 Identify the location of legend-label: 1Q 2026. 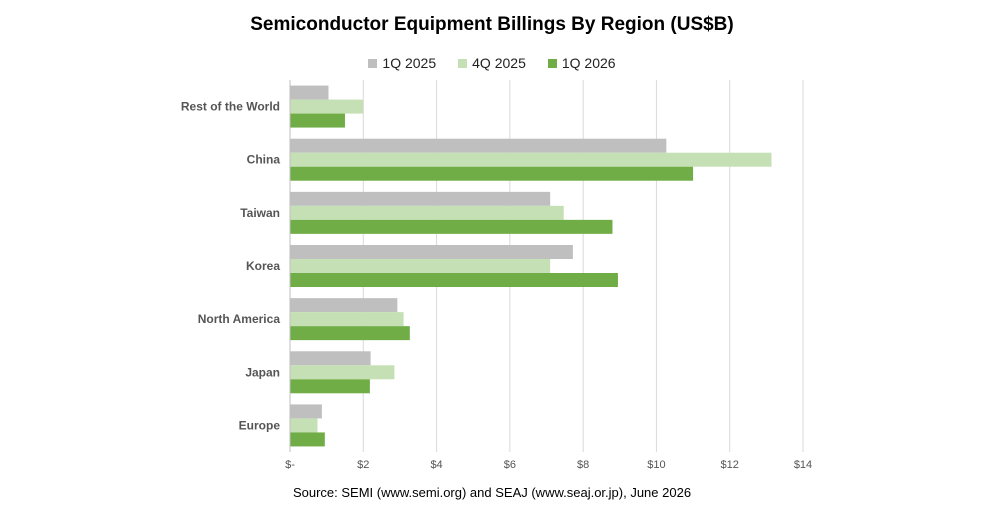
(588, 63).